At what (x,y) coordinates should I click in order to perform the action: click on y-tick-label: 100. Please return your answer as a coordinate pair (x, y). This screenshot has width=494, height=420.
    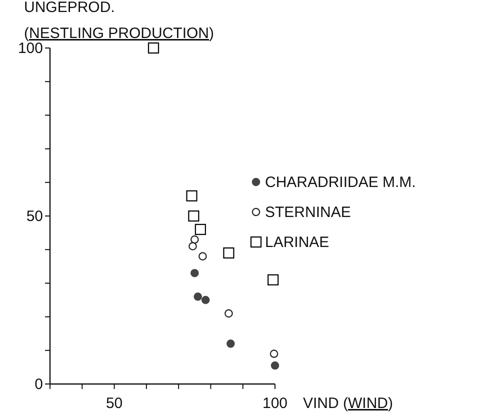
    Looking at the image, I should click on (30, 48).